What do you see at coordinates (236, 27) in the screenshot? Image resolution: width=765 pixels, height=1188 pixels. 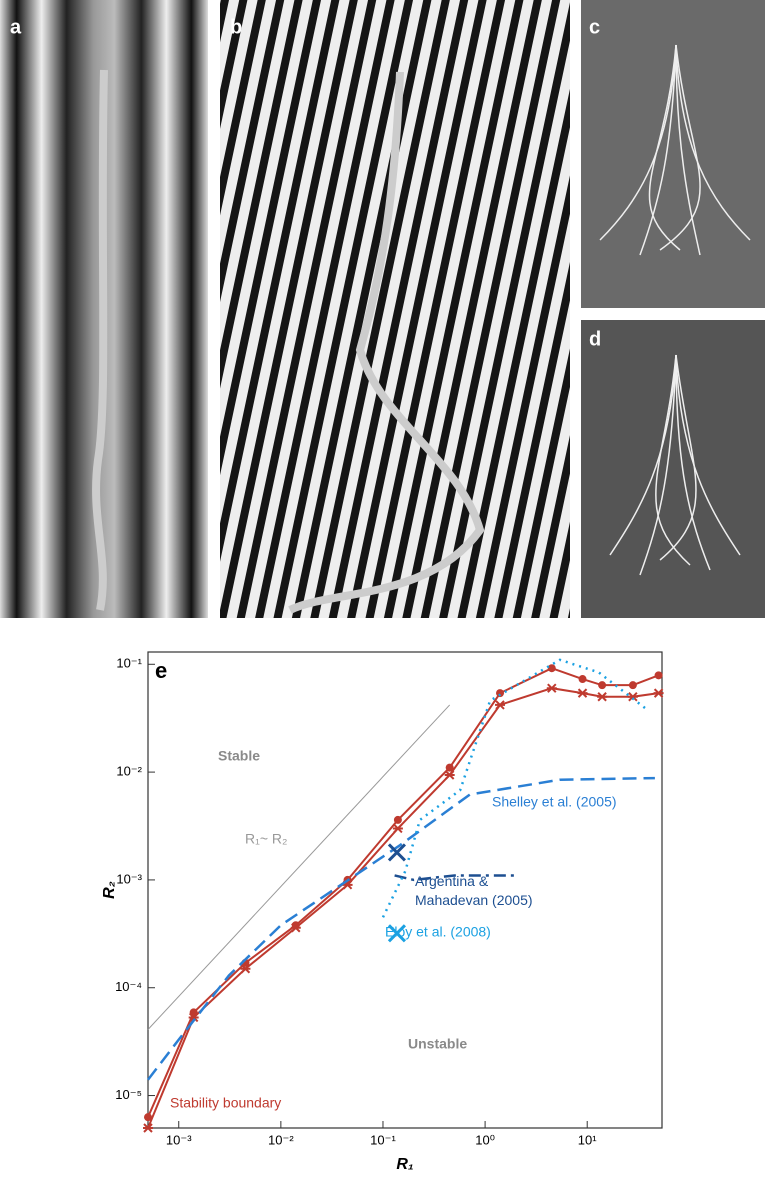 I see `panel-label: b` at bounding box center [236, 27].